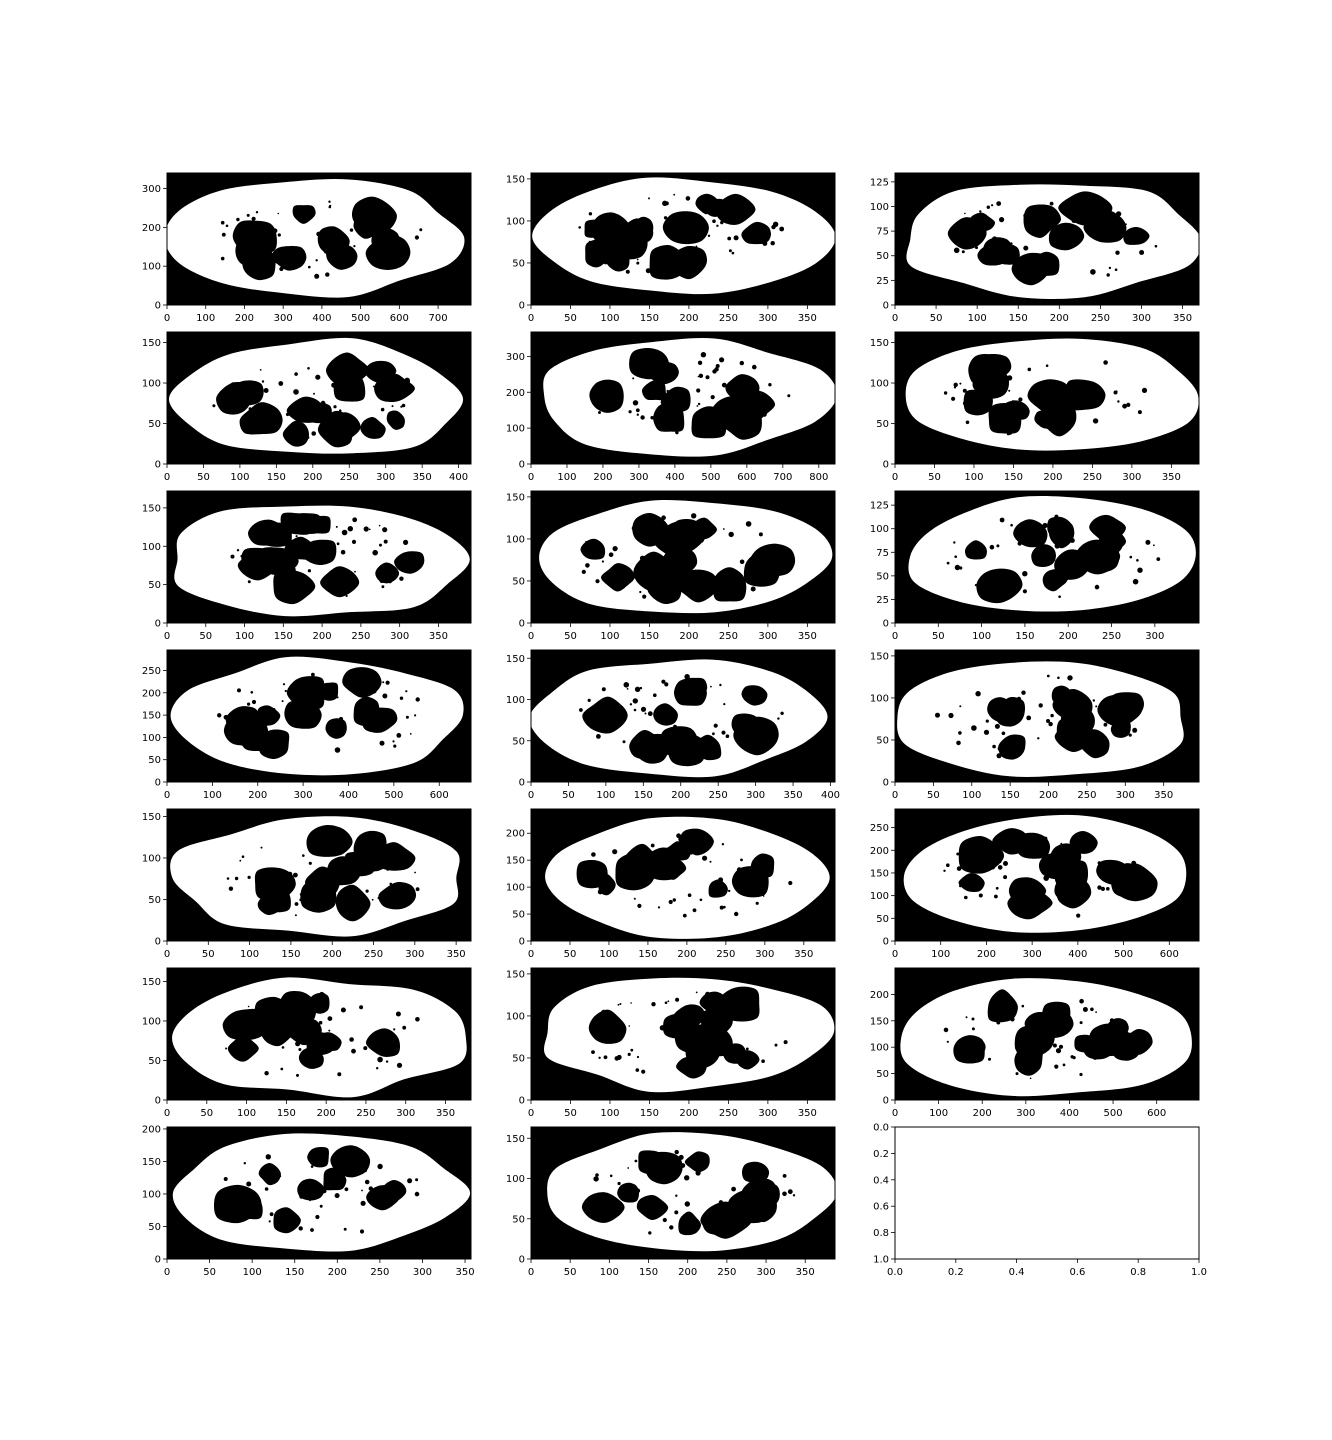 Image resolution: width=1332 pixels, height=1440 pixels. Describe the element at coordinates (167, 1113) in the screenshot. I see `x-tick-label: 0` at that location.